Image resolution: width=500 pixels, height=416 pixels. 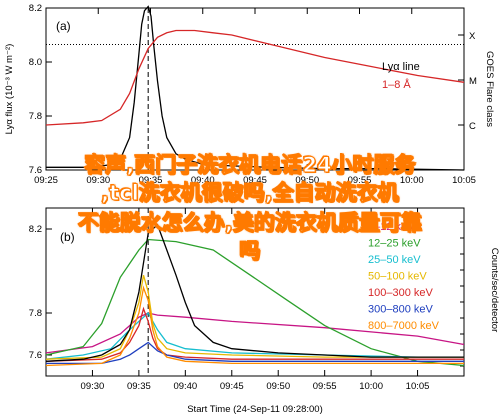 What do you see at coordinates (35, 313) in the screenshot?
I see `panel-b-ytick-label: 7.8` at bounding box center [35, 313].